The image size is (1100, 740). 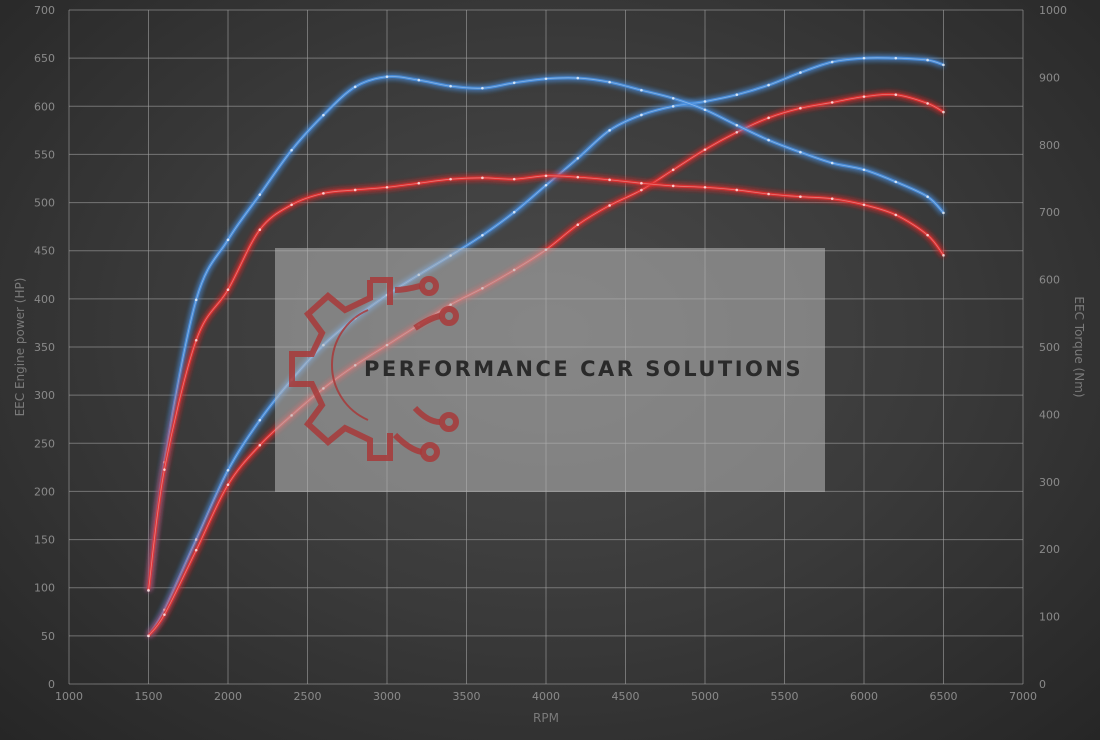 What do you see at coordinates (1053, 10) in the screenshot?
I see `y2-tick-label: 1000` at bounding box center [1053, 10].